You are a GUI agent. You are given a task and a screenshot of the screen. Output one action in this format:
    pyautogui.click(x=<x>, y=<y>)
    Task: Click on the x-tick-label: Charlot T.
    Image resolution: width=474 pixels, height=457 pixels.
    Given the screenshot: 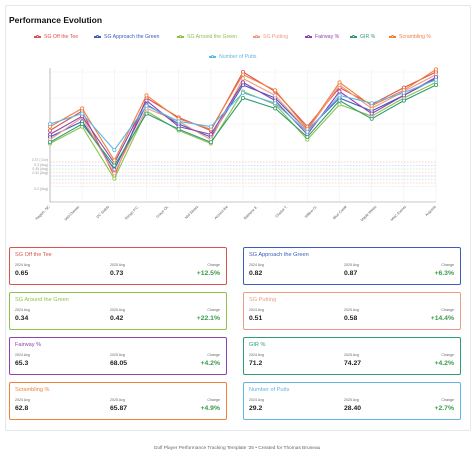 What is the action you would take?
    pyautogui.click(x=282, y=212)
    